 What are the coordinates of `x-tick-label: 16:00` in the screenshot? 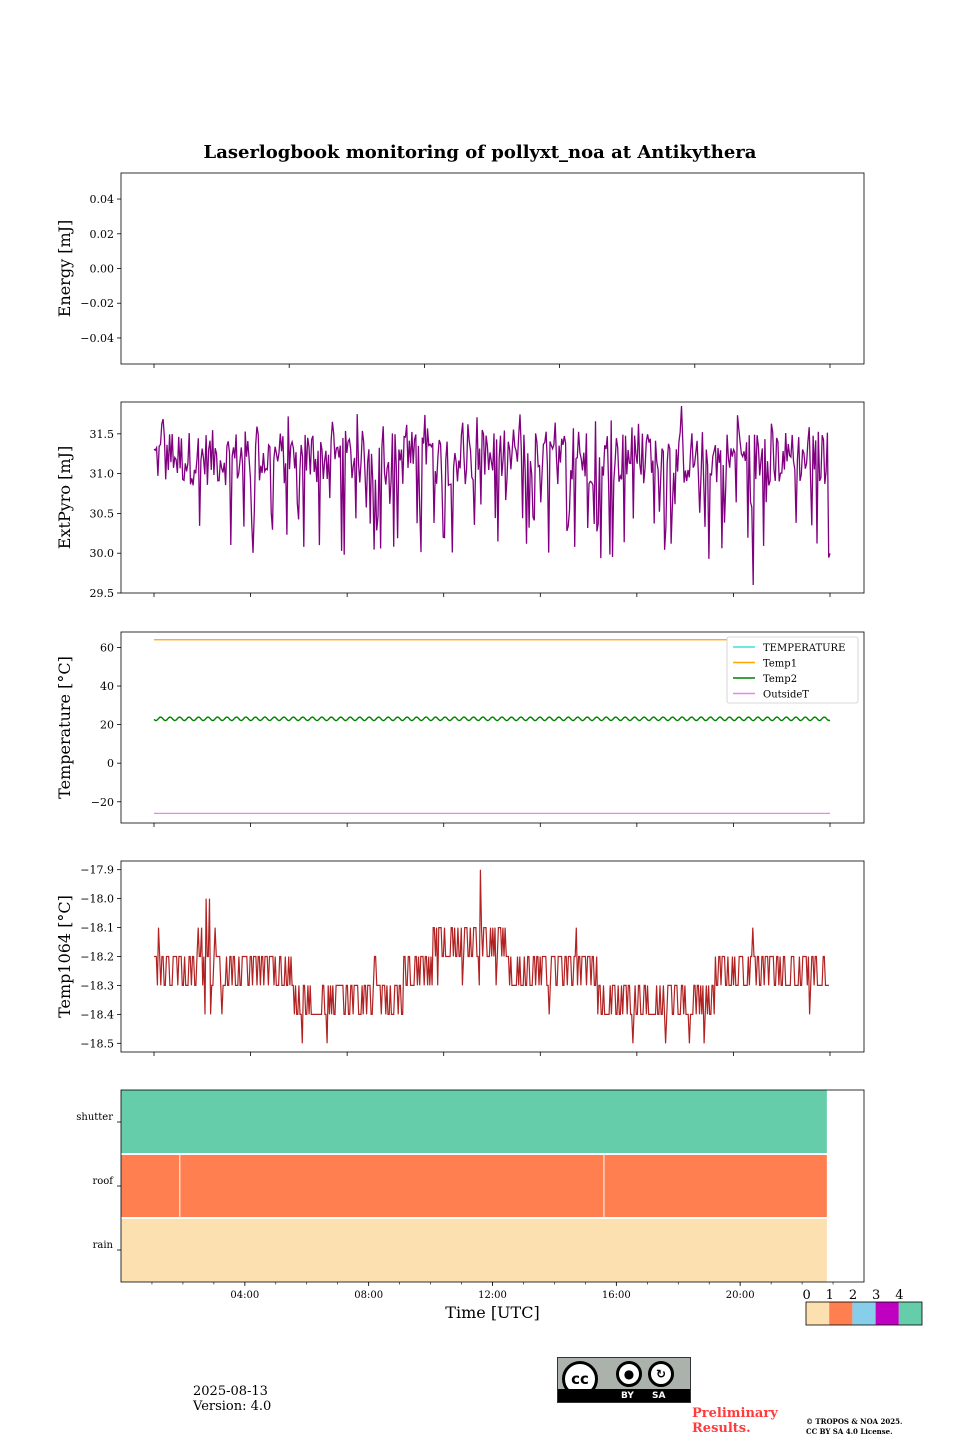 It's located at (616, 1295).